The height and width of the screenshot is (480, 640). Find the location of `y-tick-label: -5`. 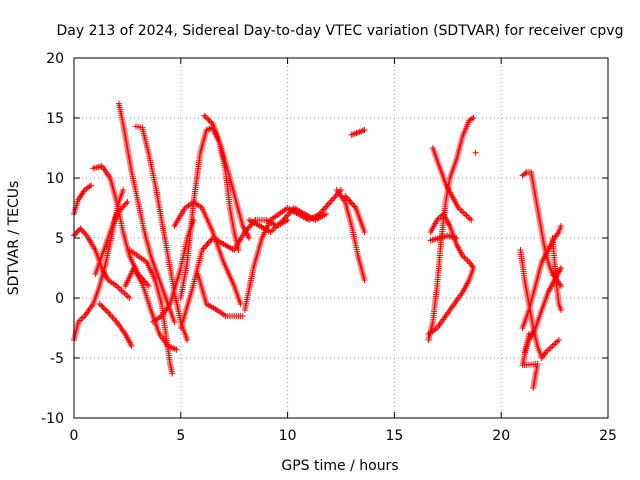

y-tick-label: -5 is located at coordinates (57, 359).